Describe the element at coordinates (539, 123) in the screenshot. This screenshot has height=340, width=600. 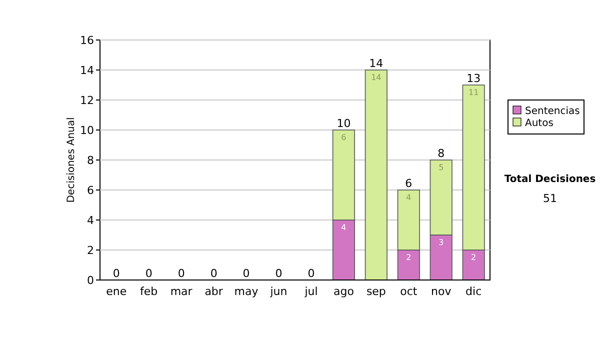
I see `legend-label: Autos` at that location.